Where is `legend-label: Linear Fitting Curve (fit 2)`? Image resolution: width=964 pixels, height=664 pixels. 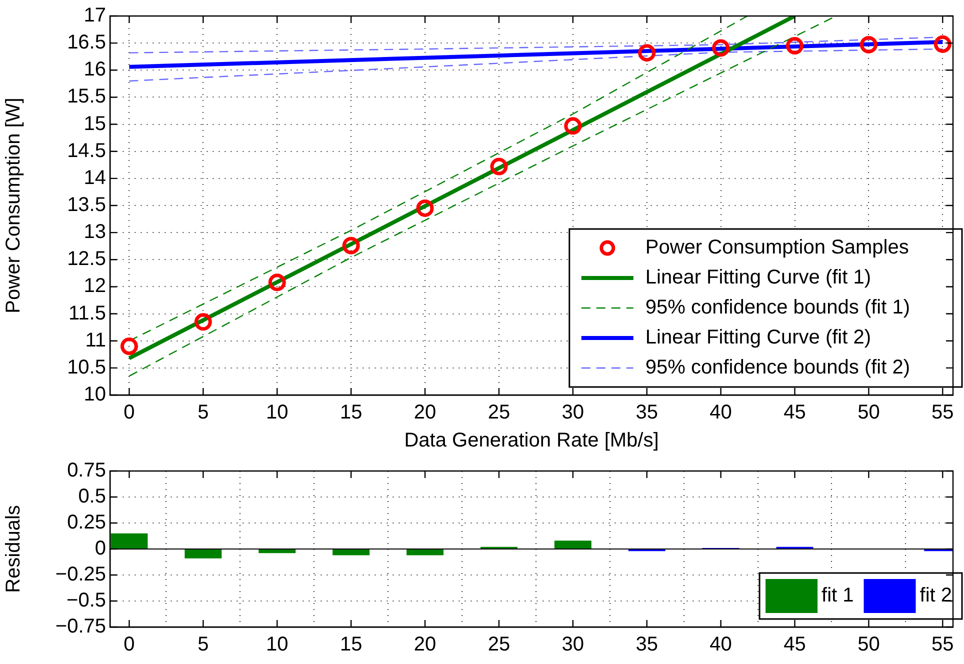 legend-label: Linear Fitting Curve (fit 2) is located at coordinates (758, 337).